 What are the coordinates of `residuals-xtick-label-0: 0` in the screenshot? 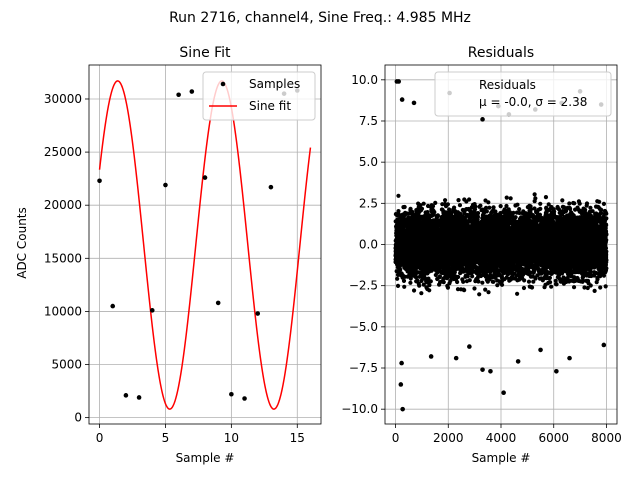 It's located at (396, 438).